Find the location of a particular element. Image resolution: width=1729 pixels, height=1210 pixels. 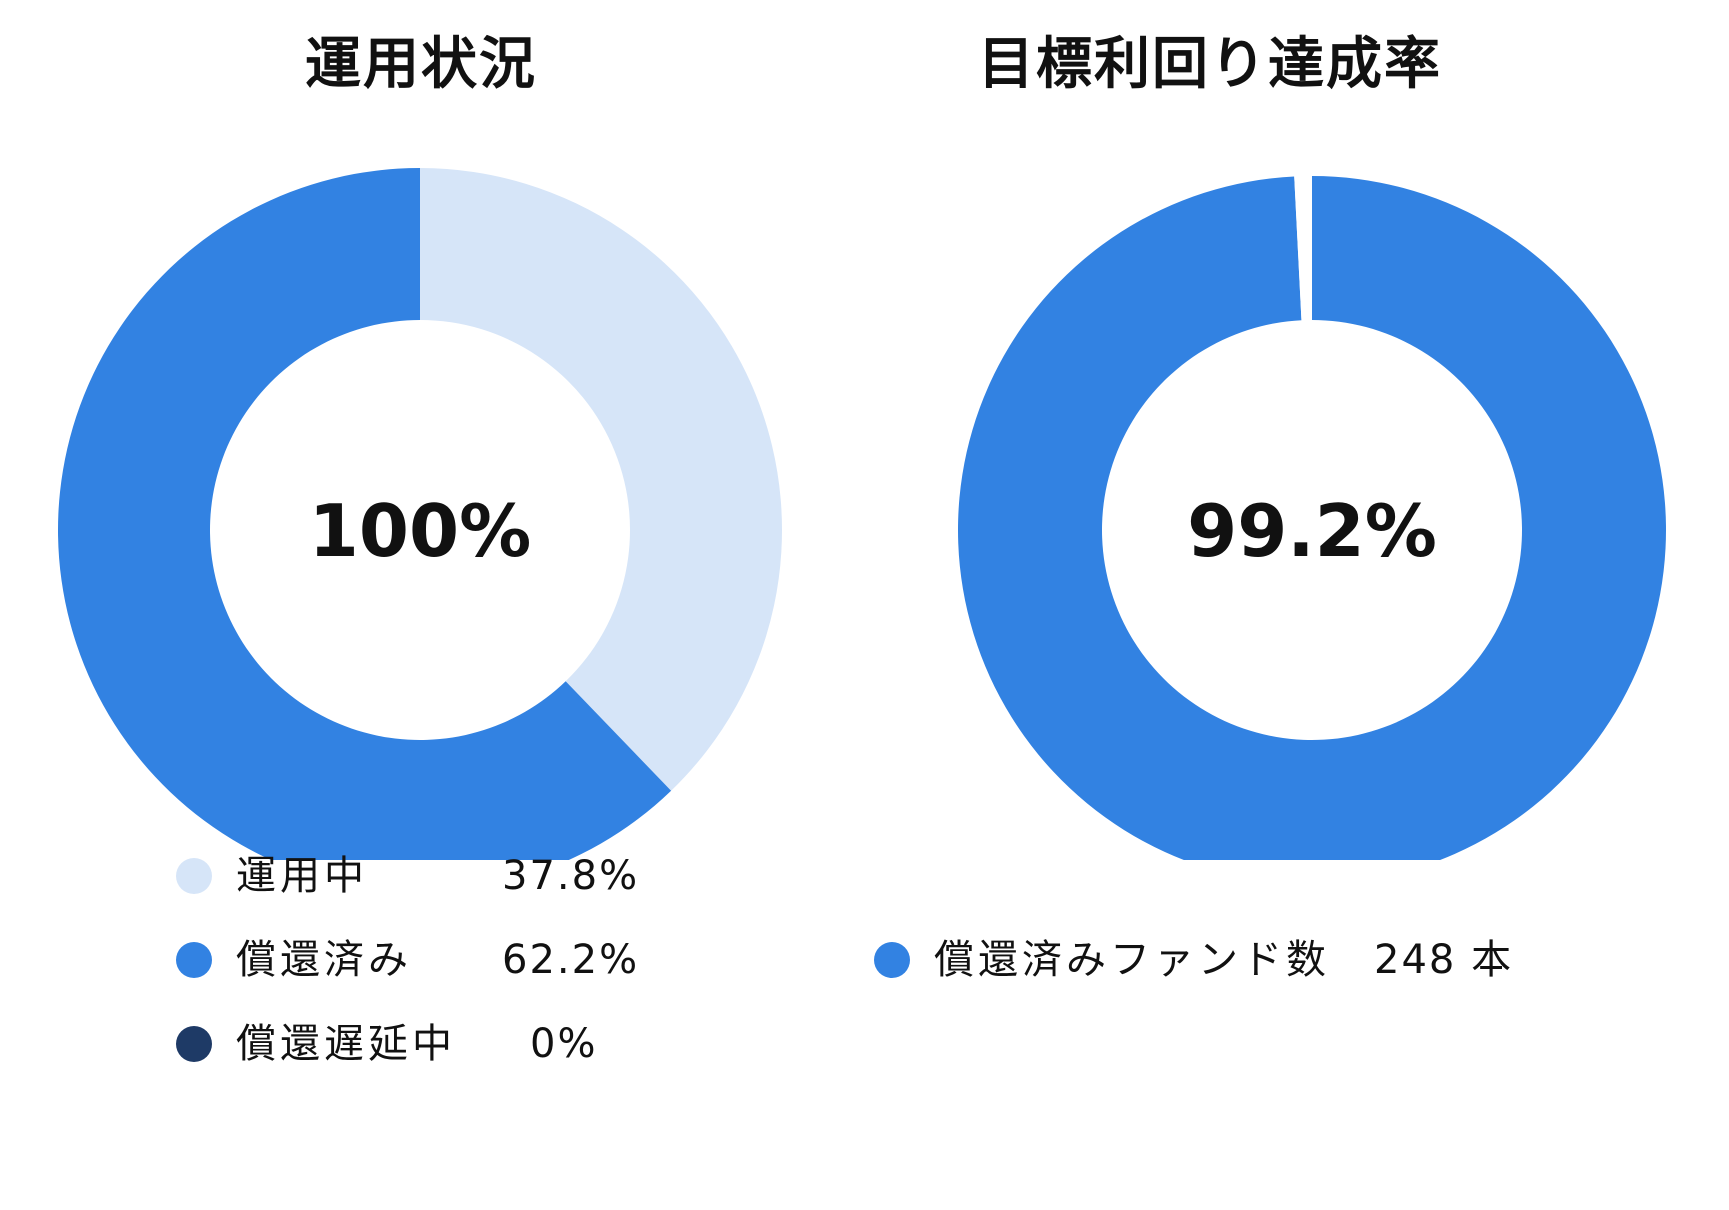

operation-status-title: 運用状況 is located at coordinates (421, 64).